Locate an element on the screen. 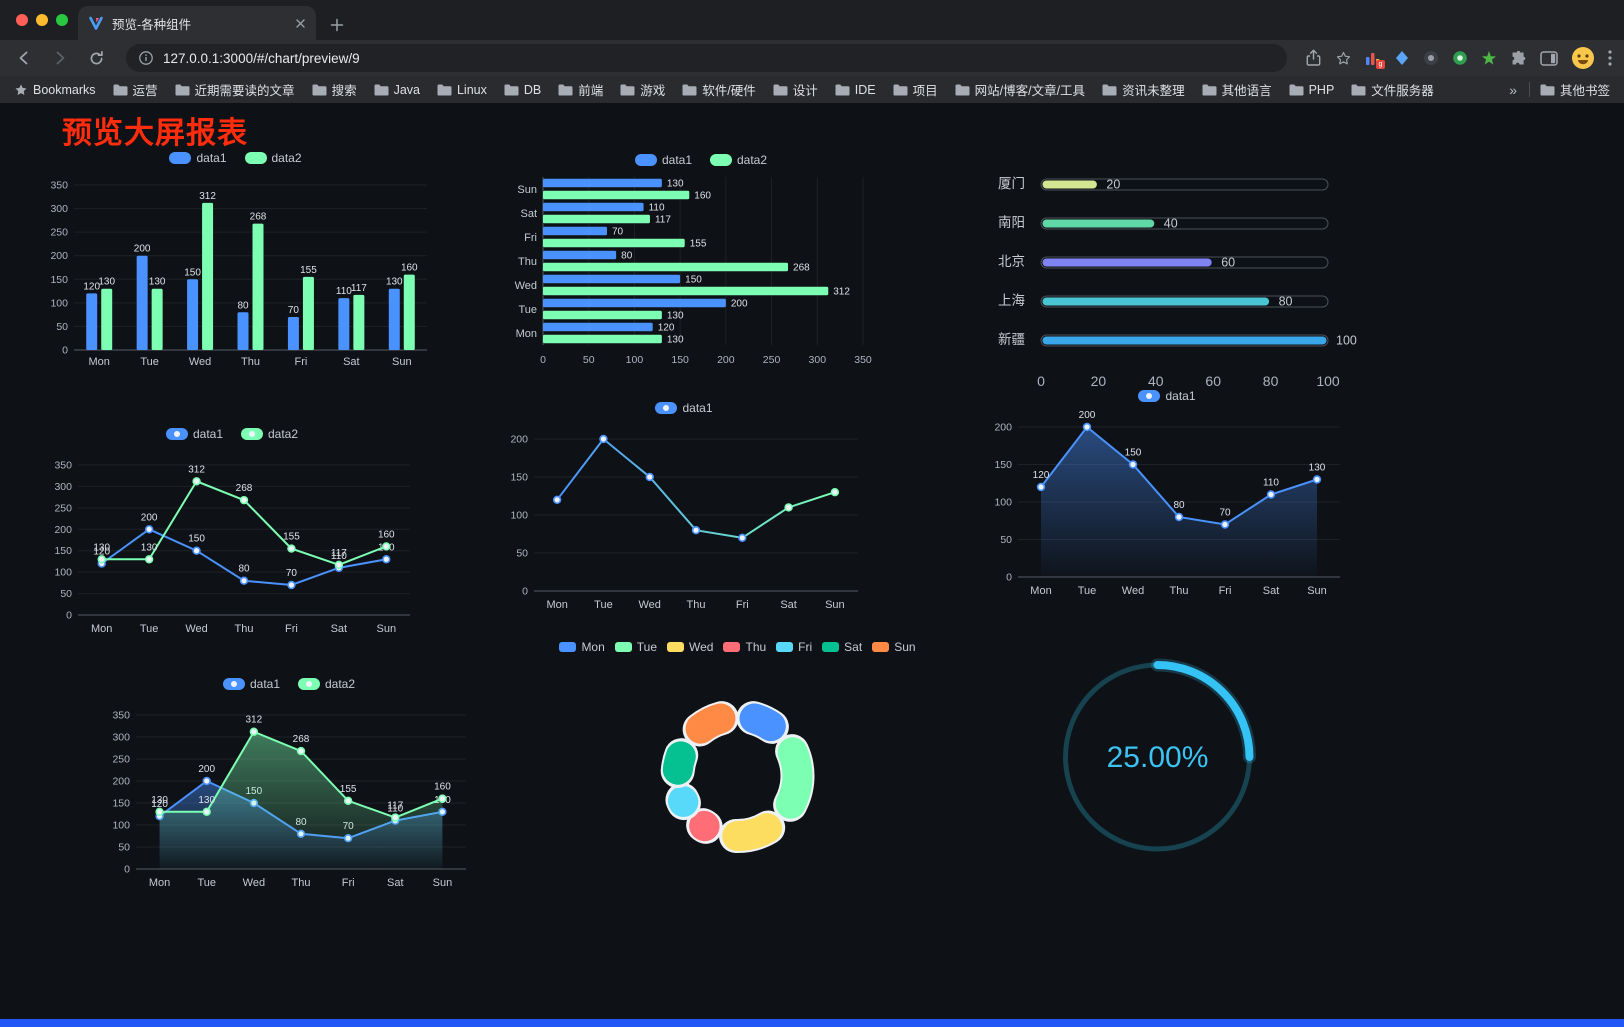 Image resolution: width=1624 pixels, height=1027 pixels. site-info-icon is located at coordinates (146, 58).